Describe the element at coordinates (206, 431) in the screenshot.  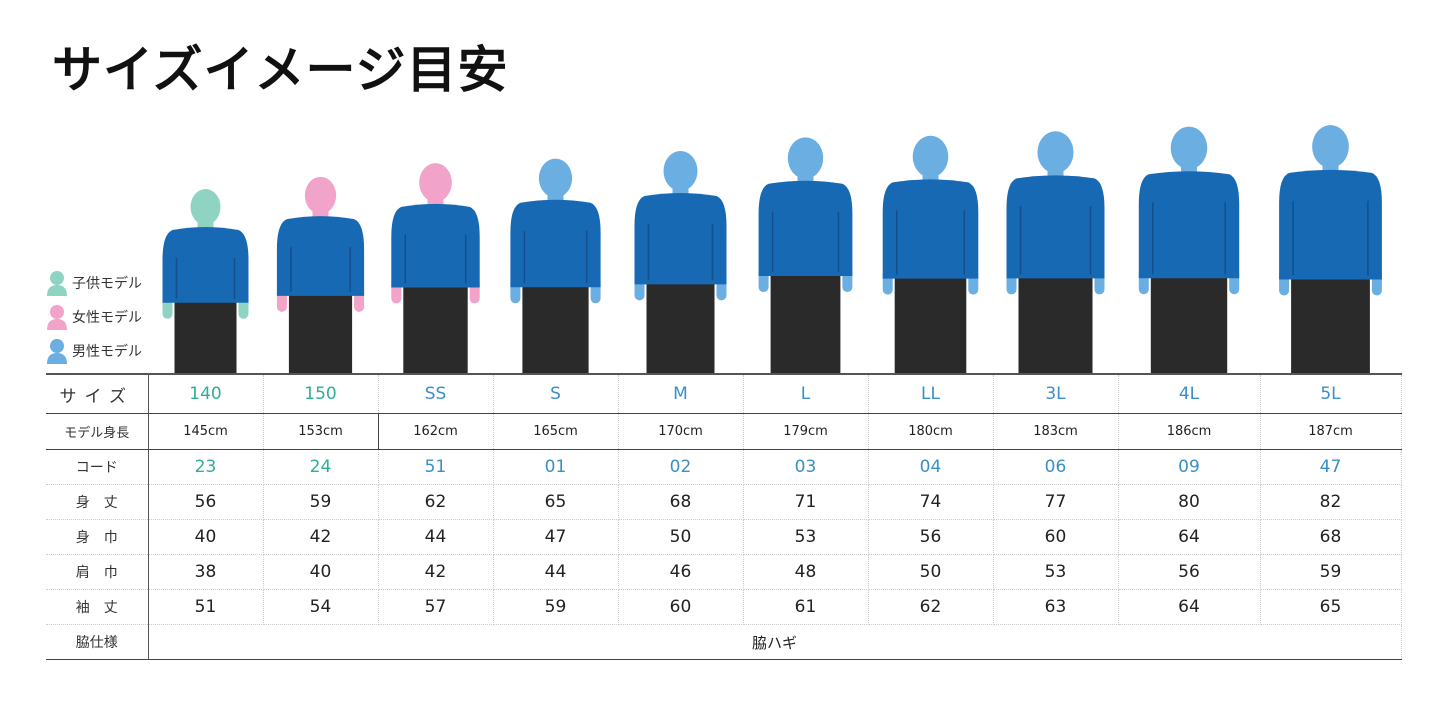
I see `cell-height: 145cm` at that location.